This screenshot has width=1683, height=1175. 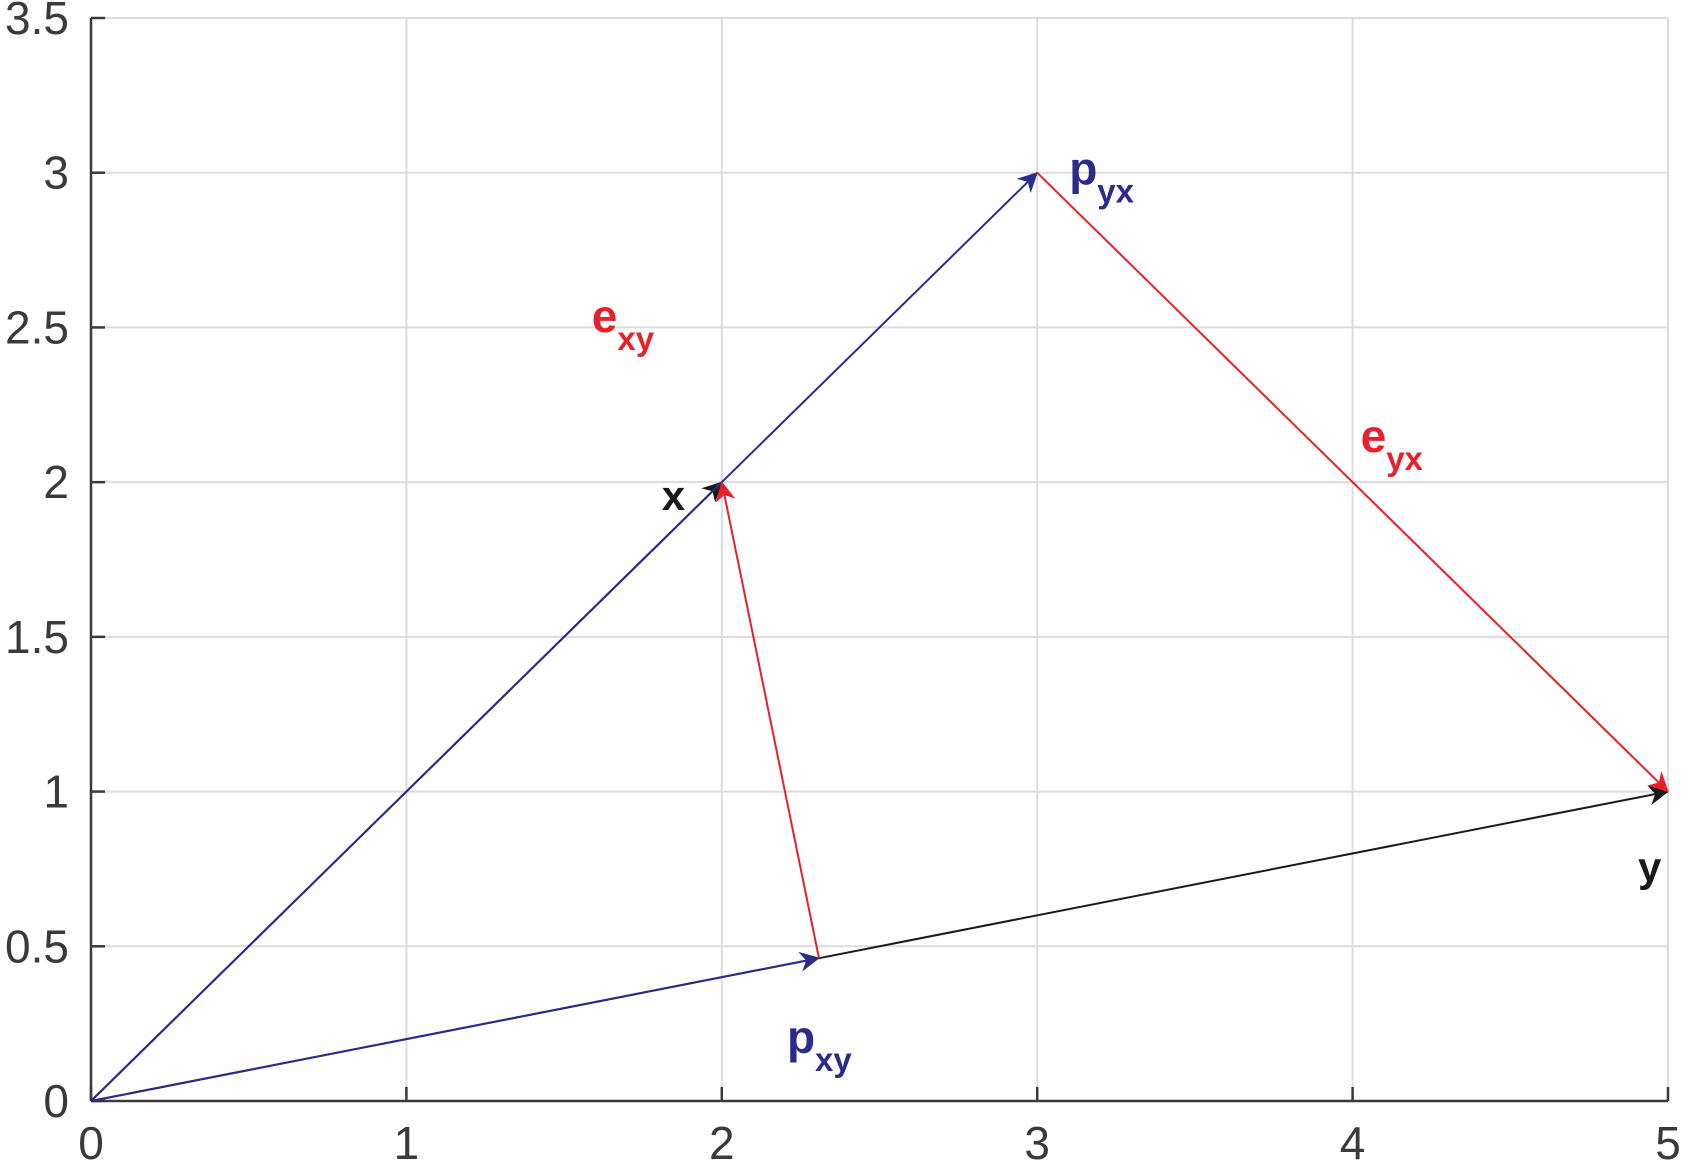 I want to click on y-tick-label: 0, so click(x=56, y=1101).